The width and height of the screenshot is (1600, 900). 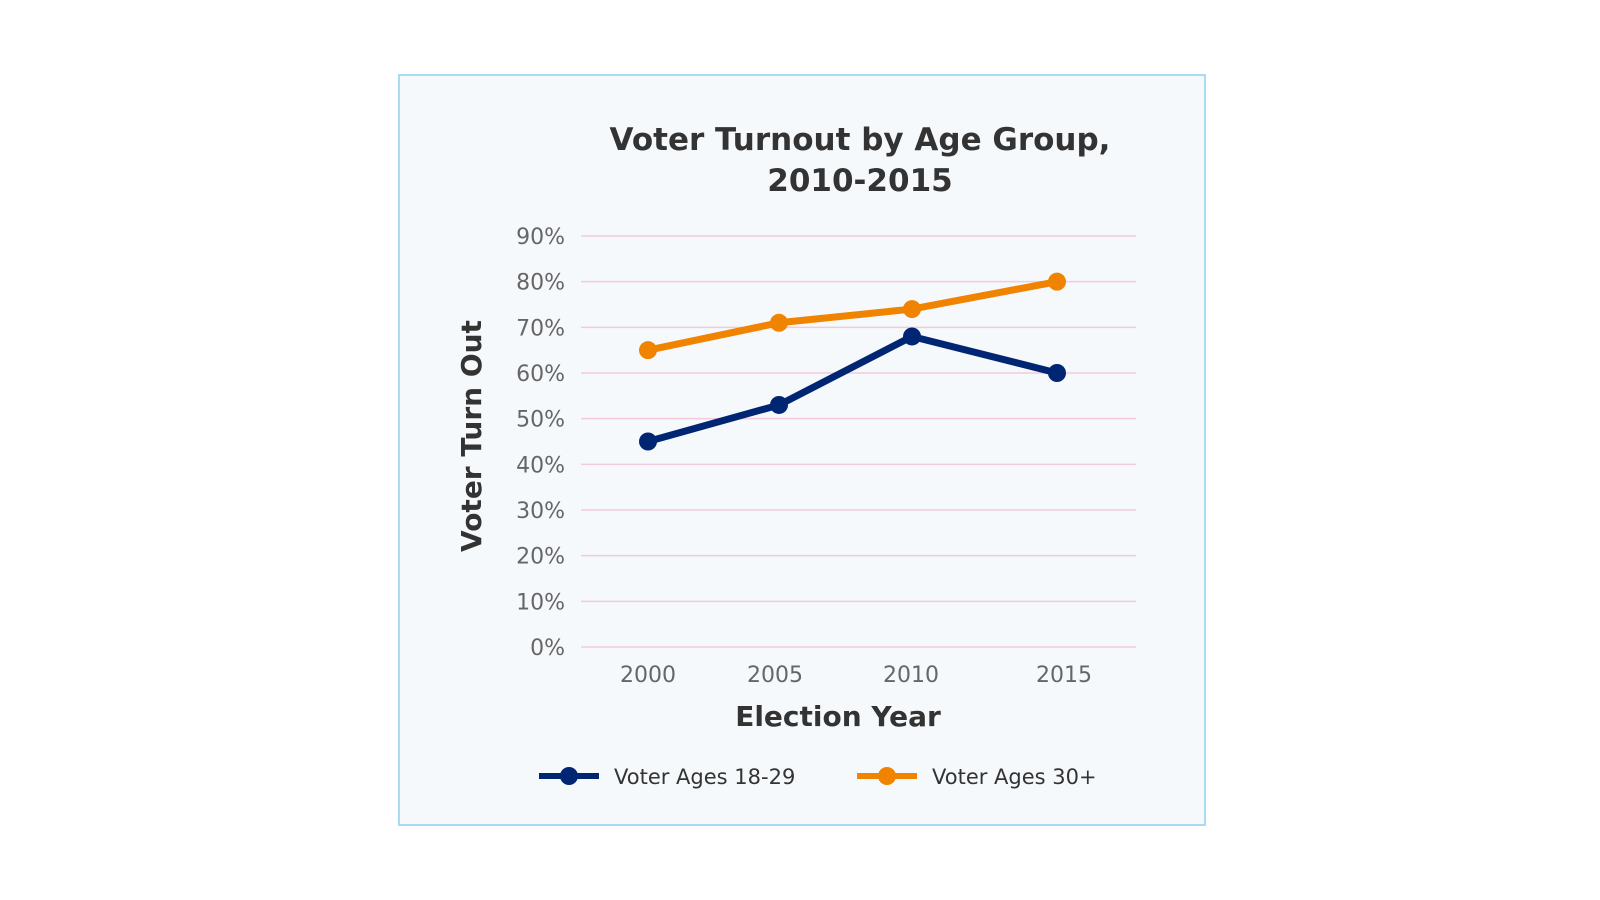 I want to click on legend-label: Voter Ages 18-29, so click(x=704, y=777).